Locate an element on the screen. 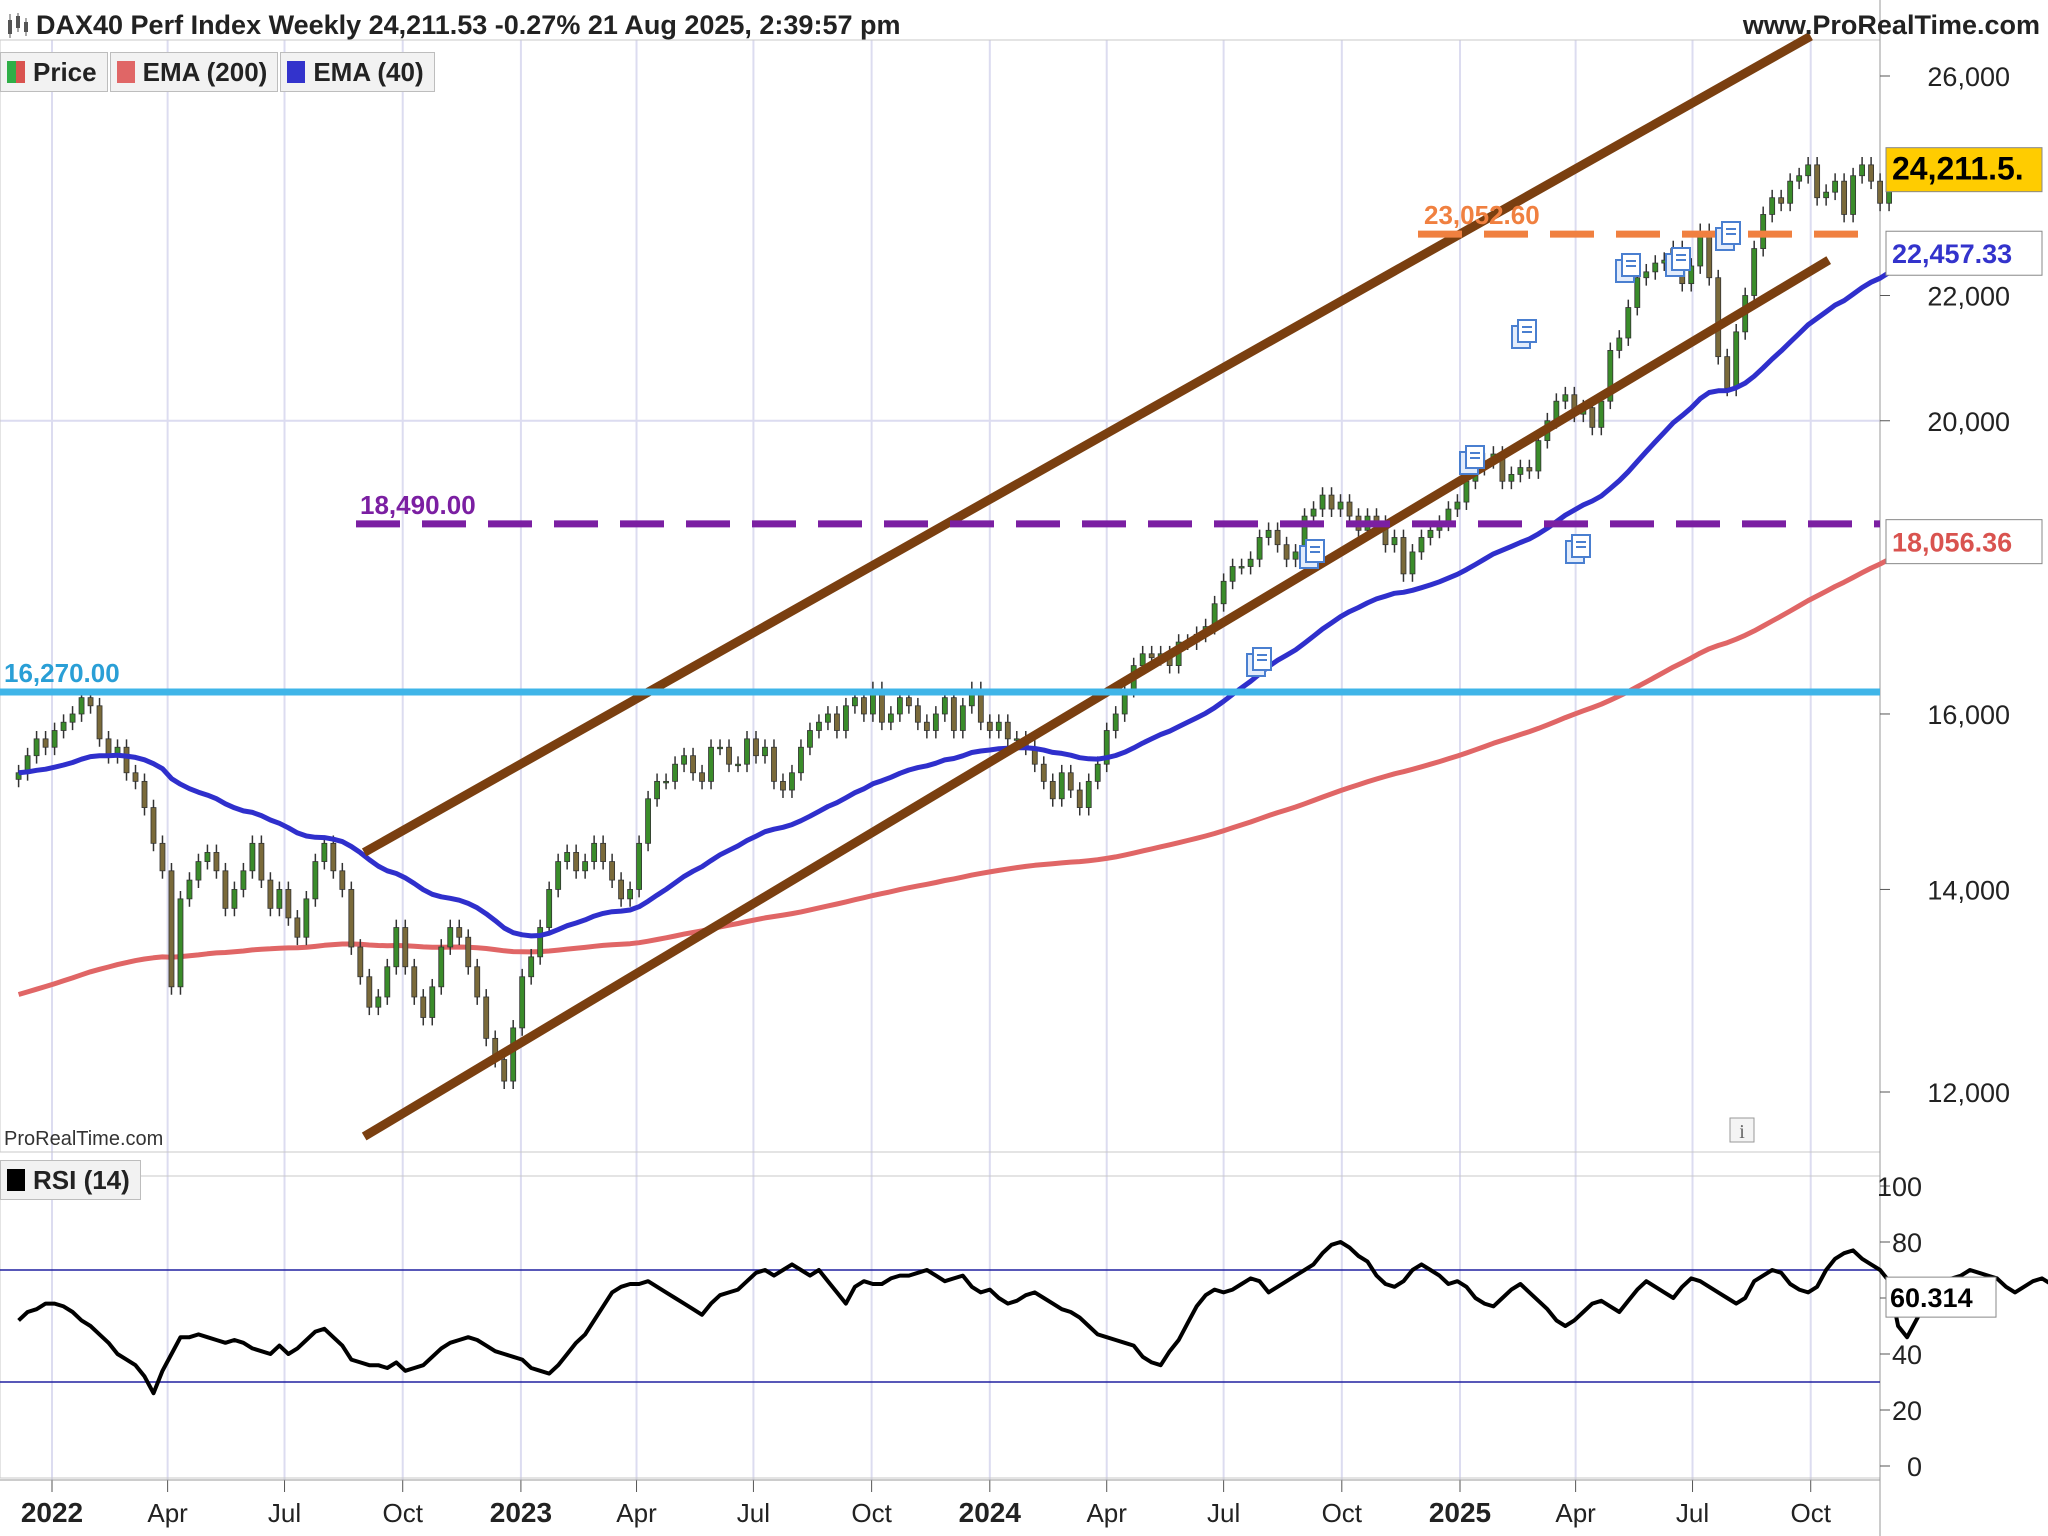 This screenshot has height=1536, width=2048. level-16270-label: 16,270.00 is located at coordinates (62, 673).